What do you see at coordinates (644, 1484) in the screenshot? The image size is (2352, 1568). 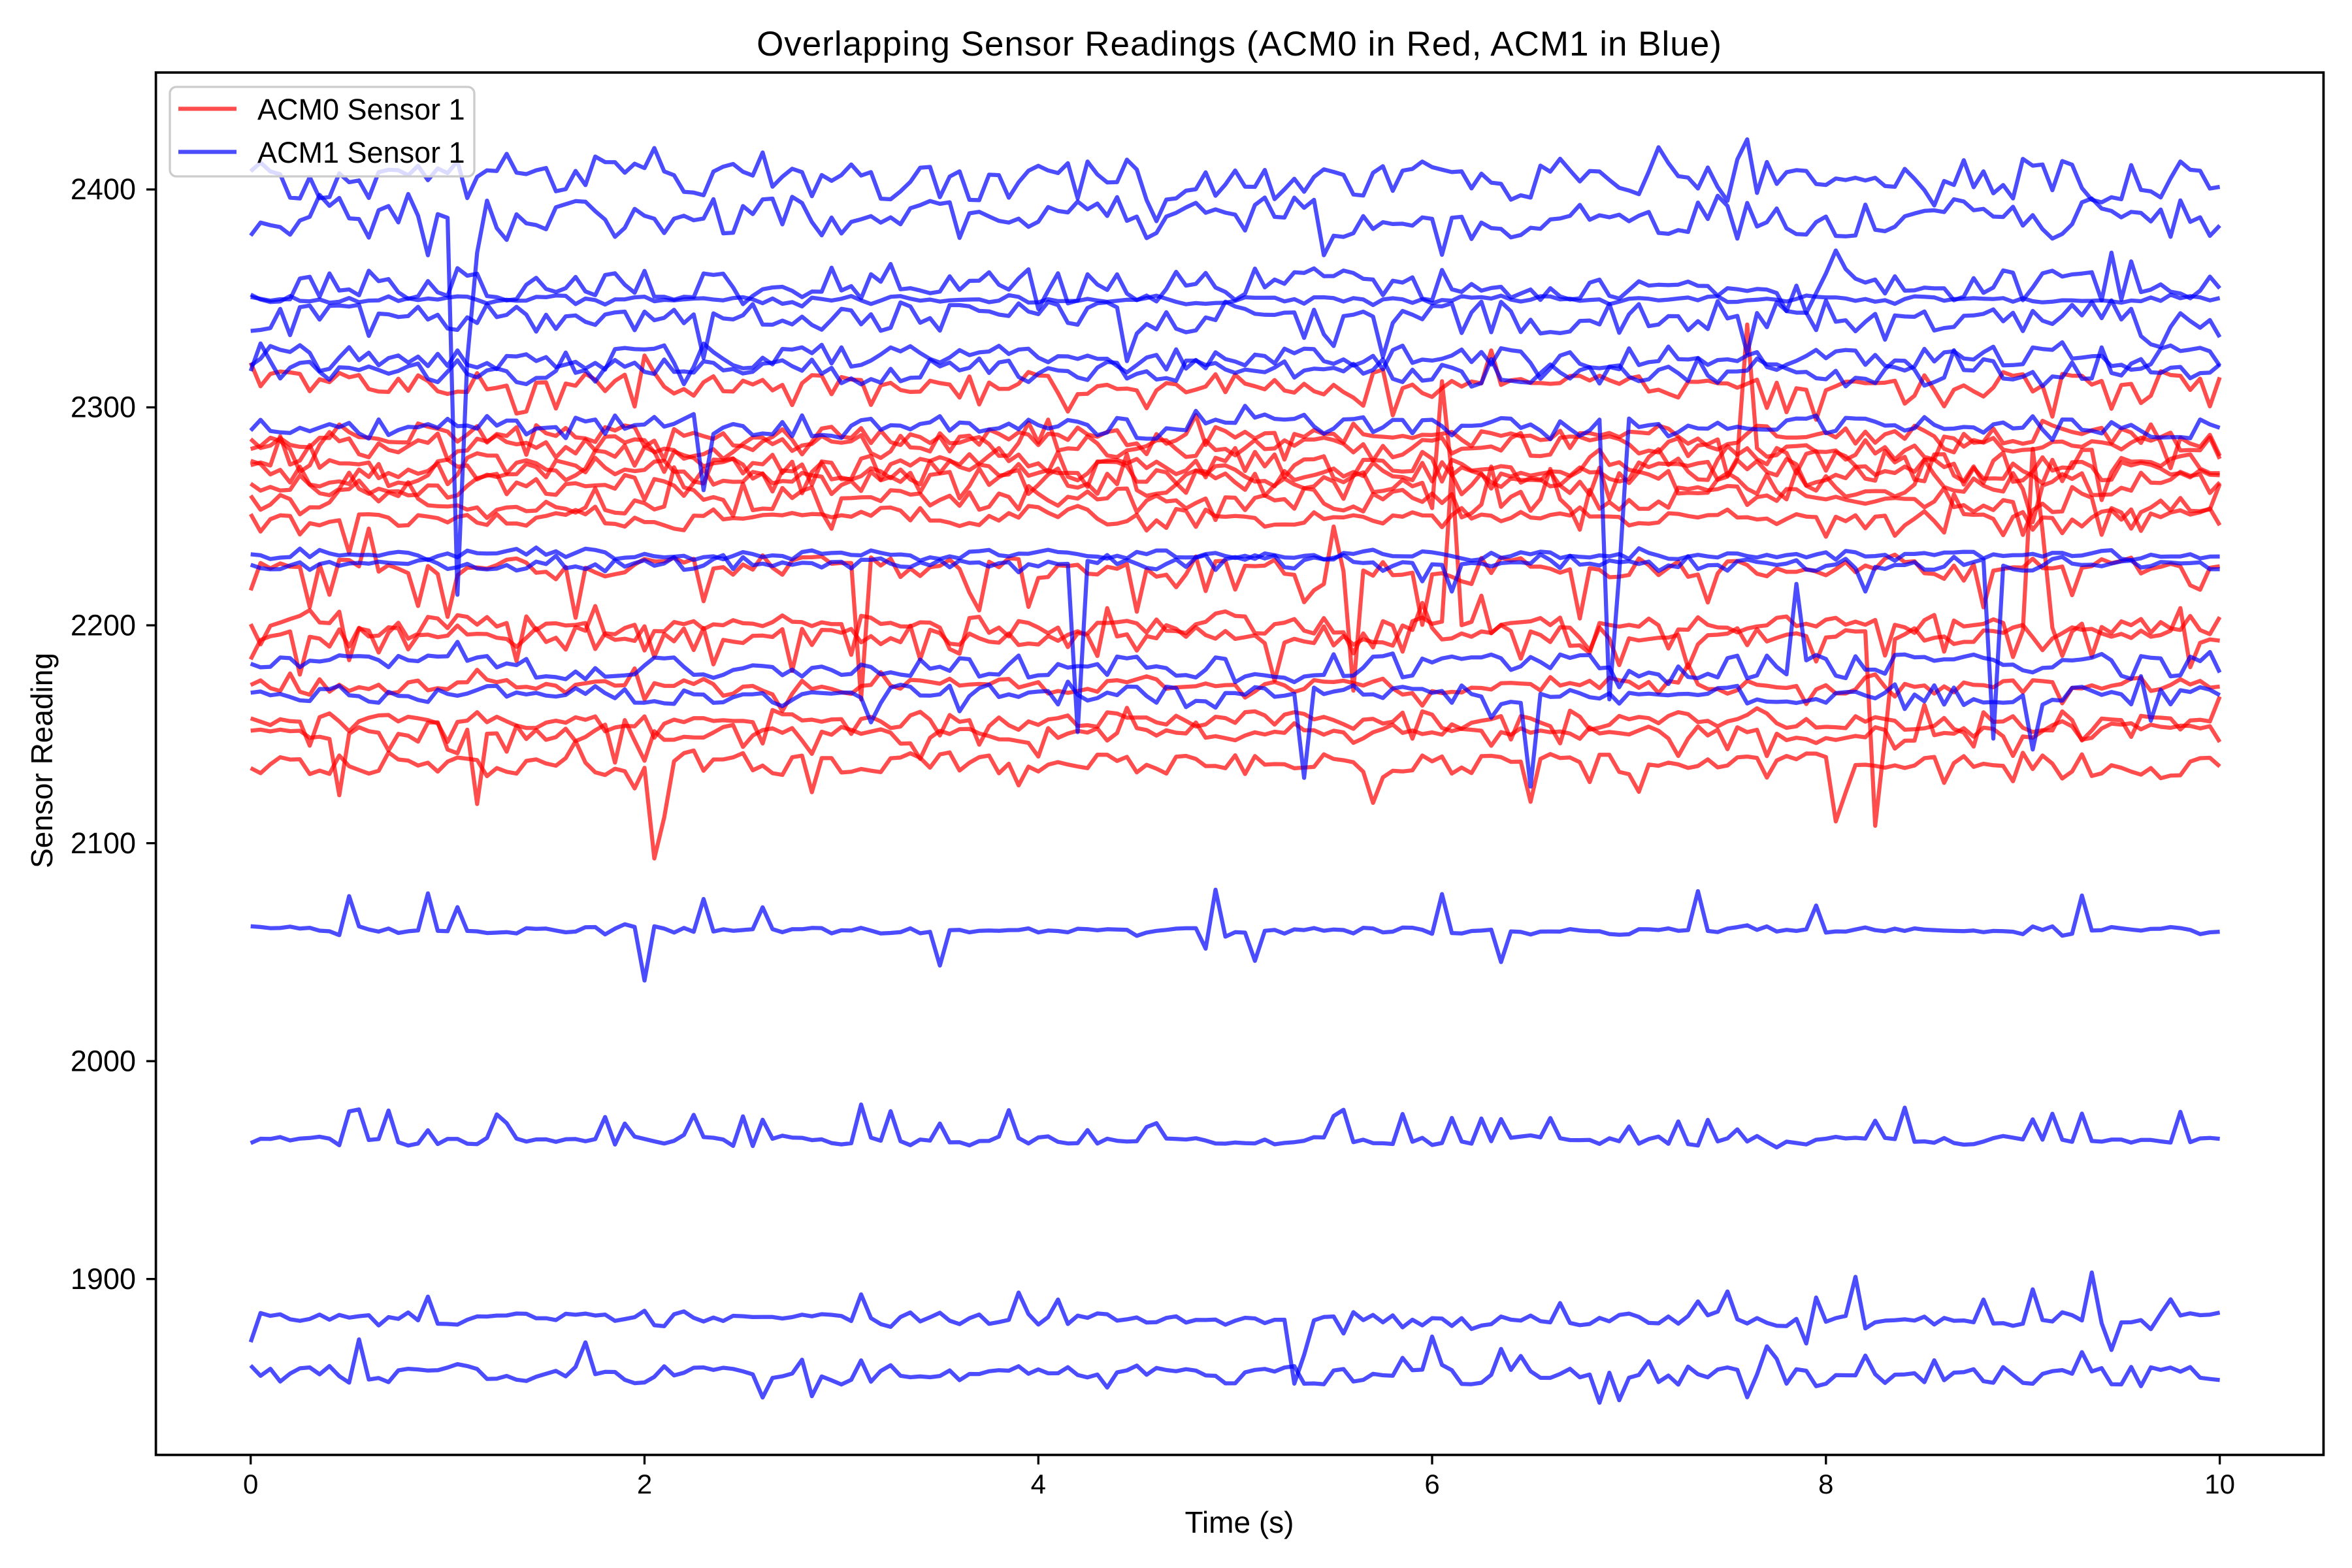 I see `svg-text: 2` at bounding box center [644, 1484].